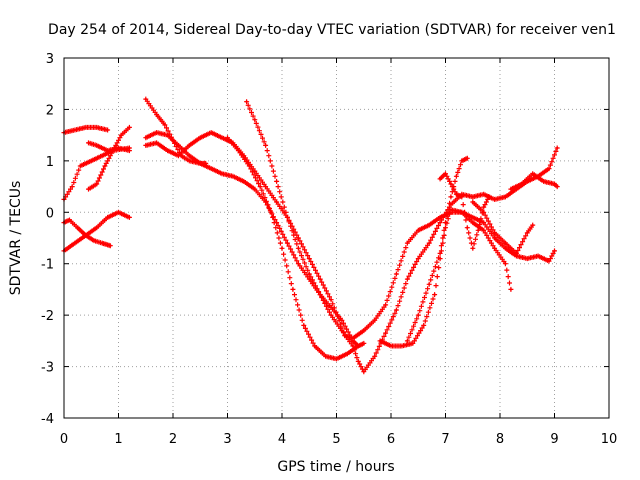 The height and width of the screenshot is (480, 640). What do you see at coordinates (47, 265) in the screenshot?
I see `y-tick-label: -1` at bounding box center [47, 265].